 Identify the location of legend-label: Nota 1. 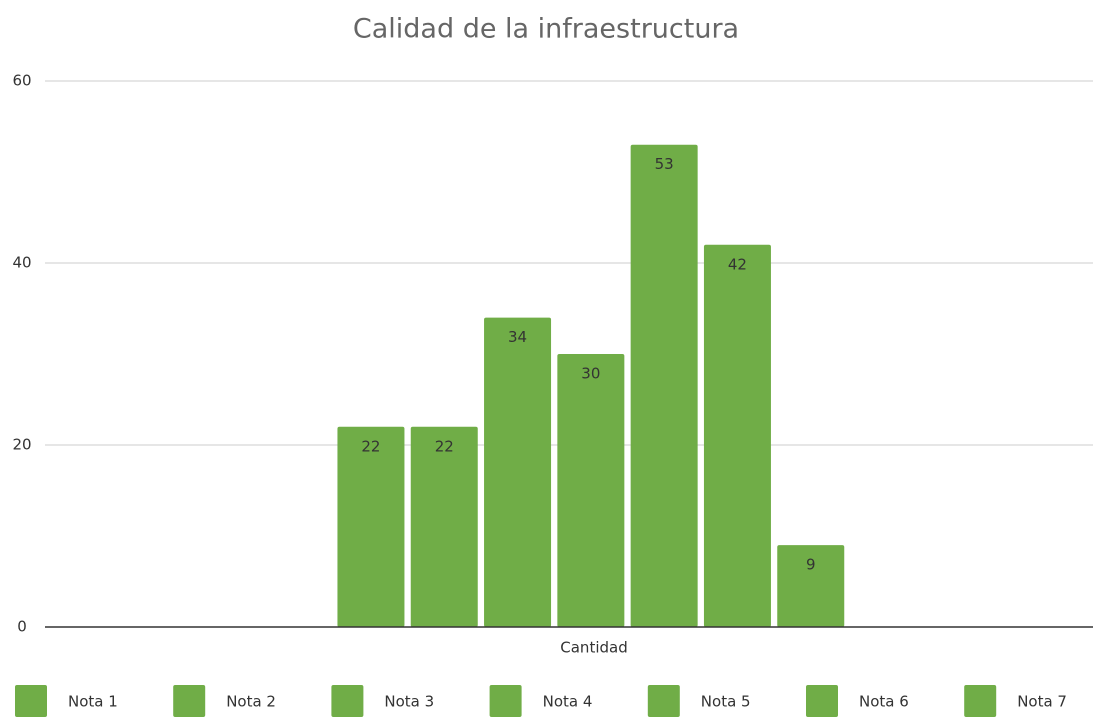
(93, 702).